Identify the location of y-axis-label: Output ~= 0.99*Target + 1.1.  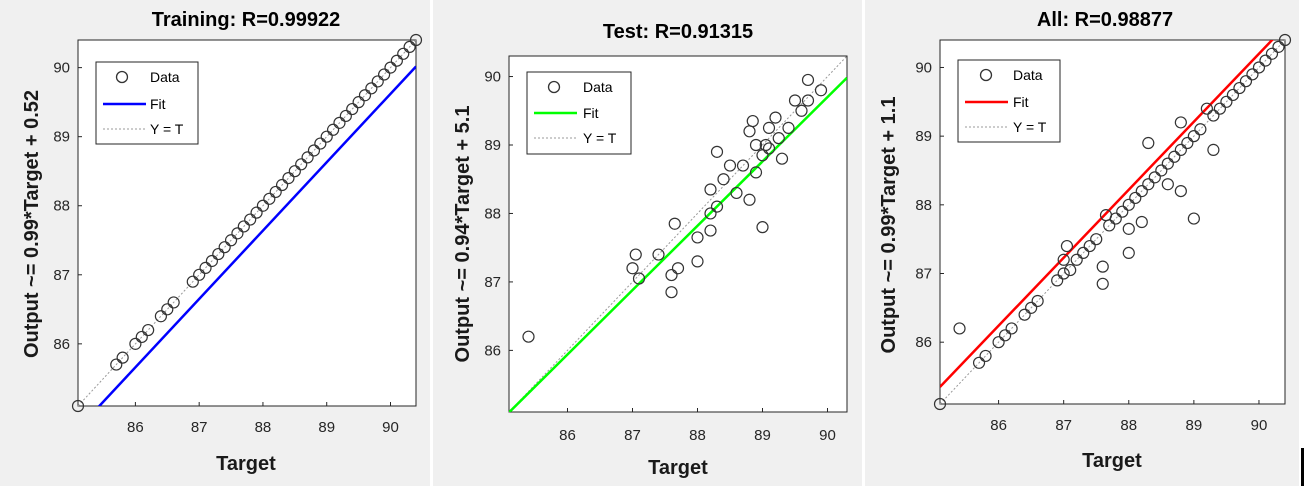
(889, 225).